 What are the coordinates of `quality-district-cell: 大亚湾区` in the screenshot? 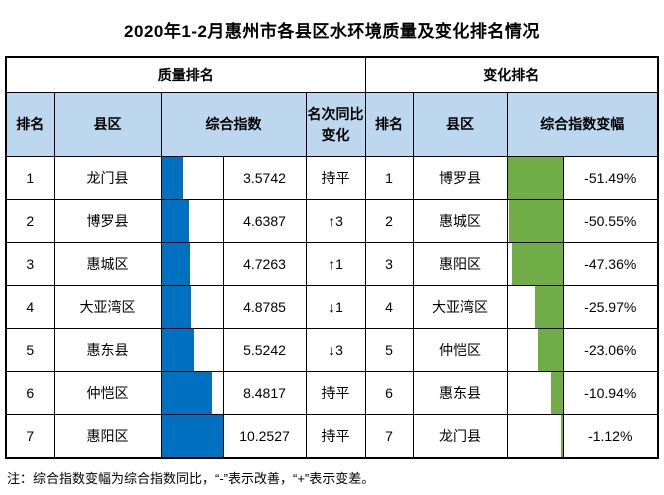 It's located at (107, 307).